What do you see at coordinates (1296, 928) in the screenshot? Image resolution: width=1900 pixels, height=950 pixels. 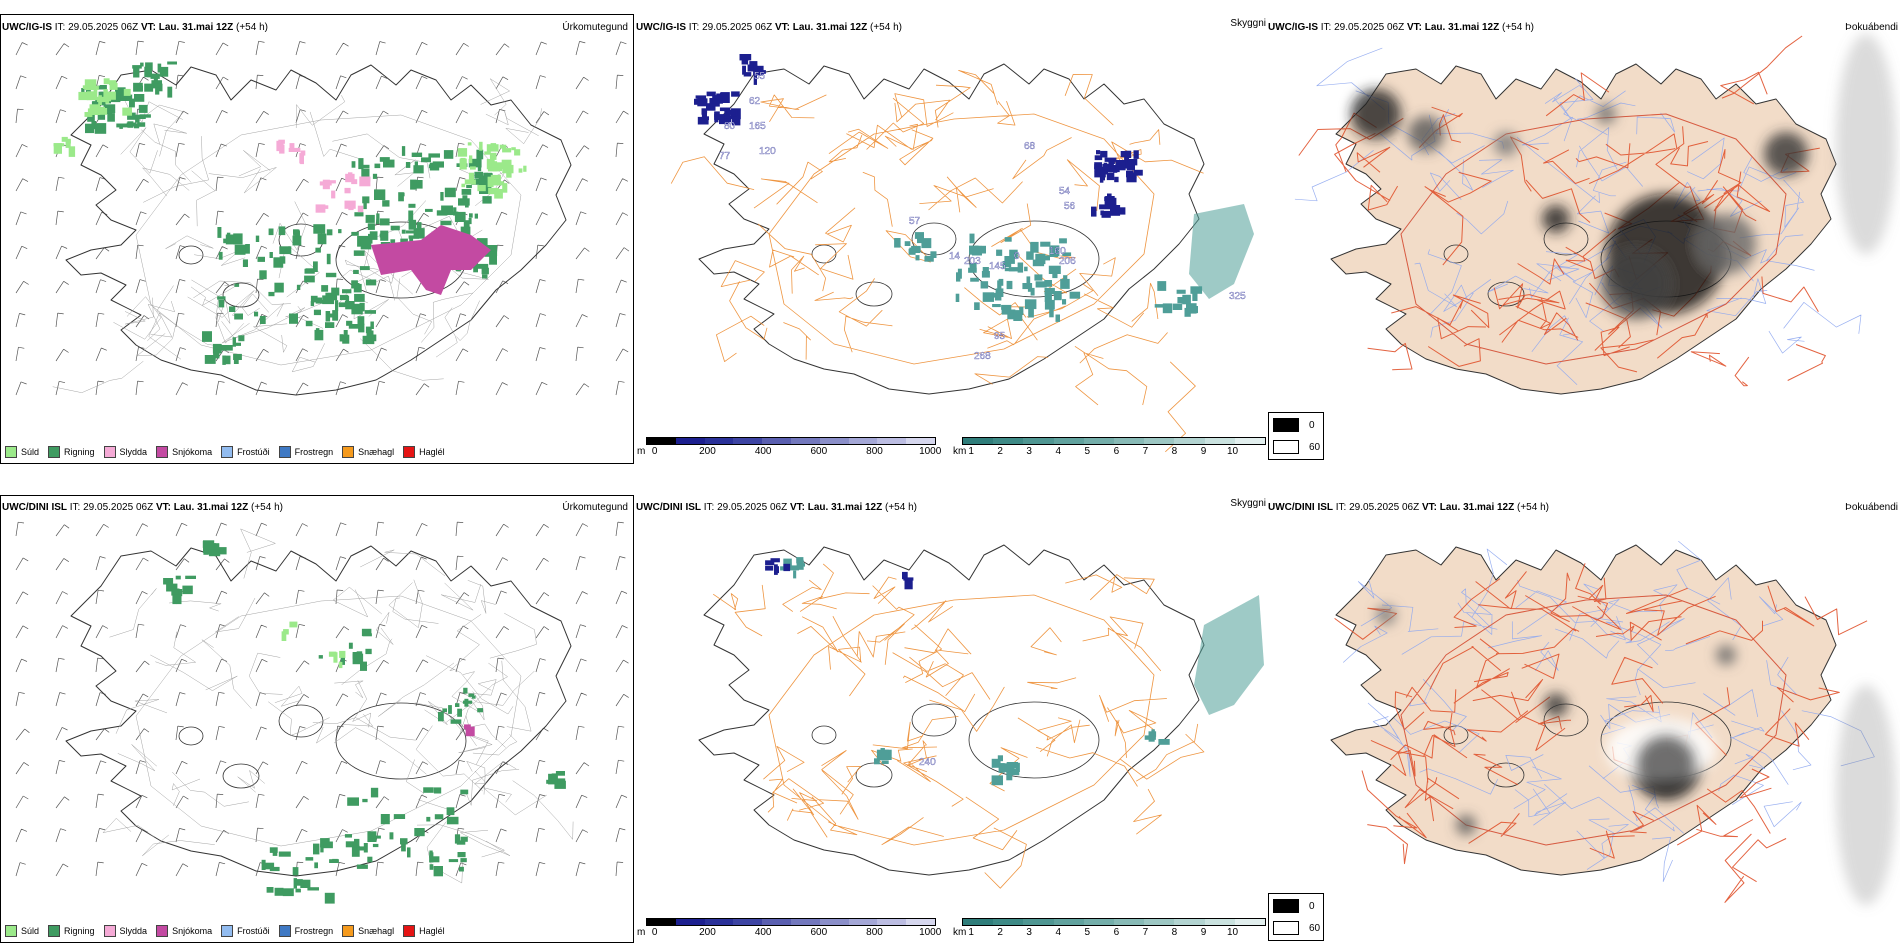 I see `fog-legend-item: 60` at bounding box center [1296, 928].